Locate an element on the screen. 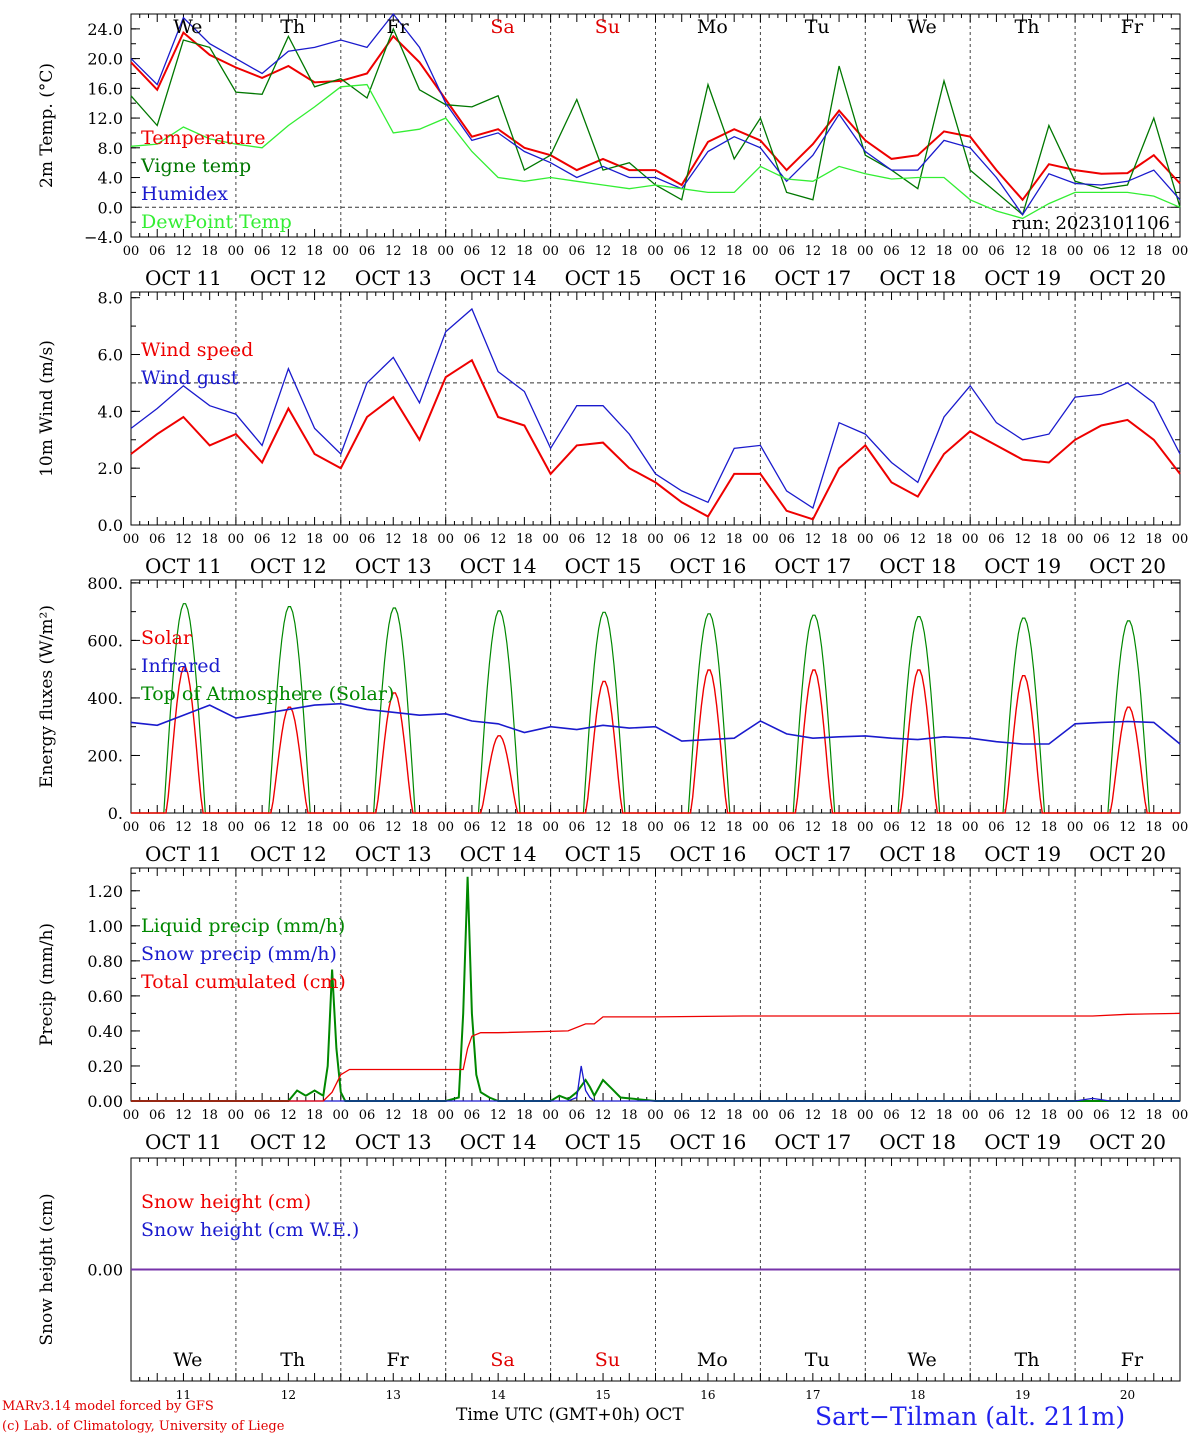  series-line-wind-speed is located at coordinates (655, 439).